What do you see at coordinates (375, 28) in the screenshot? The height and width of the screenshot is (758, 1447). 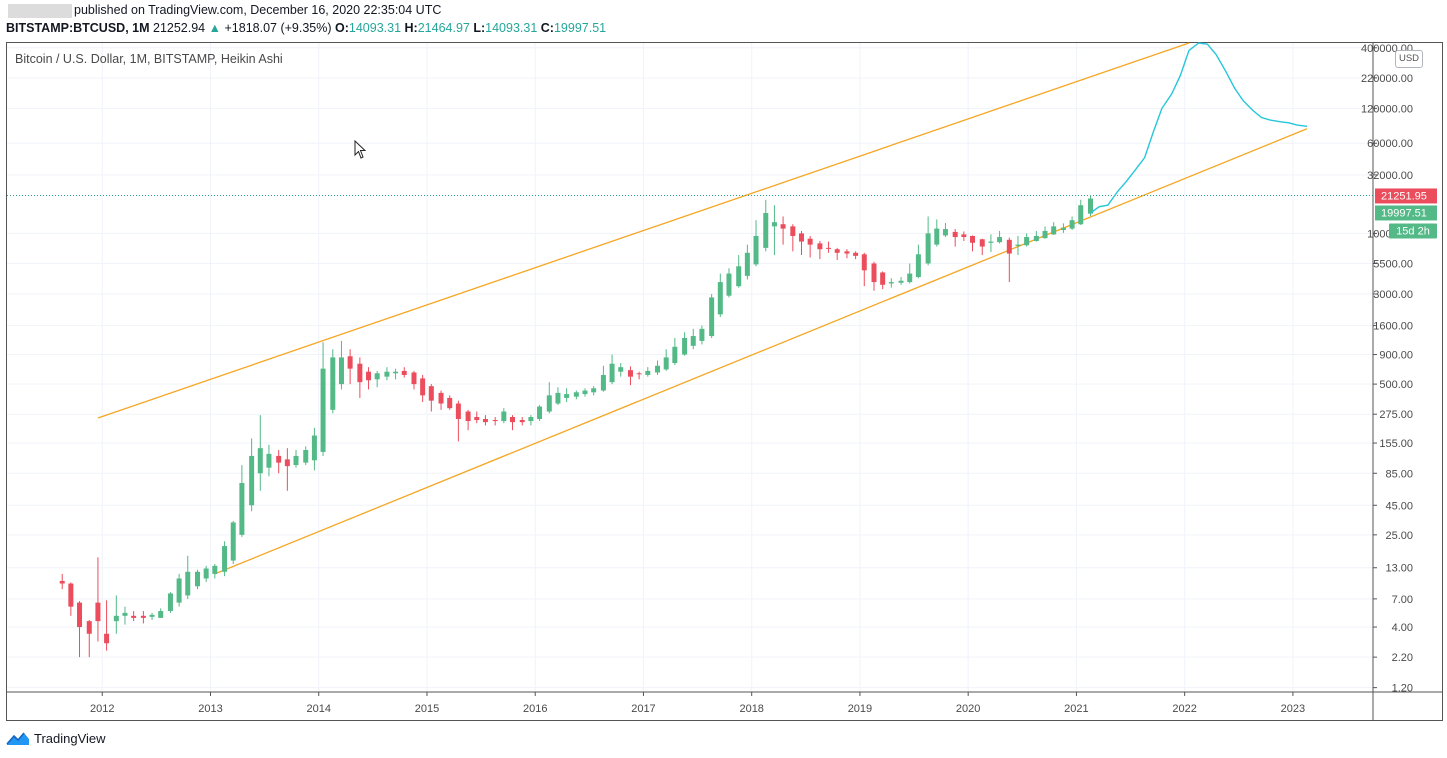 I see `open-value: 14093.31` at bounding box center [375, 28].